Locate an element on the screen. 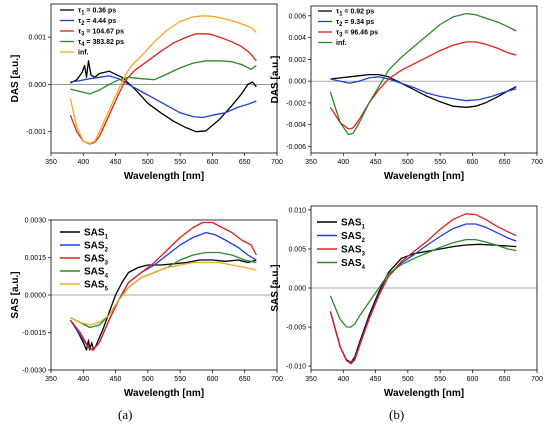 This screenshot has width=550, height=427. chart-0-legend-label-2: τ3 = 104.67 ps is located at coordinates (101, 33).